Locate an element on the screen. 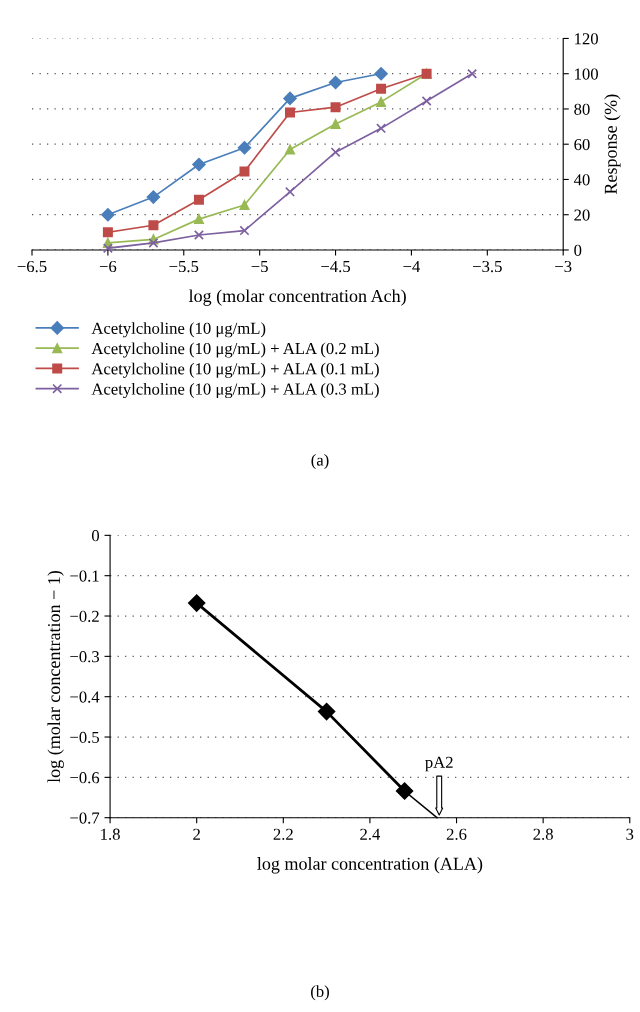 This screenshot has height=1012, width=640. text: (a) is located at coordinates (320, 461).